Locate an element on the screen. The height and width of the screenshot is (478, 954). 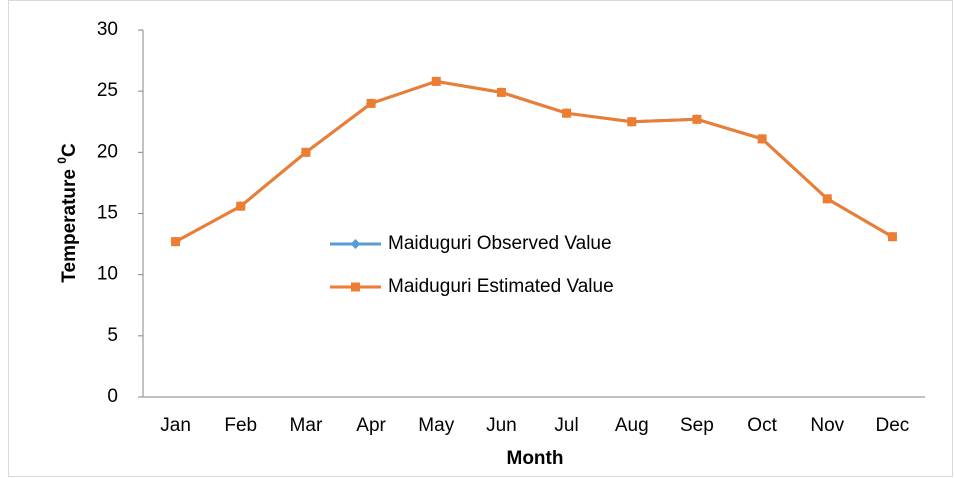
y-tick-label: 0 is located at coordinates (112, 396).